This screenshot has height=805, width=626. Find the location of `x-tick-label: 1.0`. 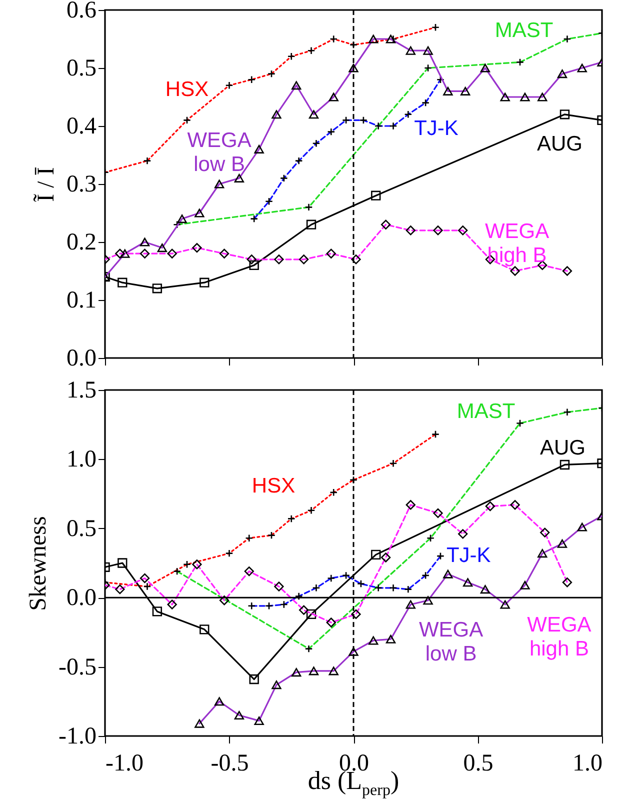

x-tick-label: 1.0 is located at coordinates (587, 763).